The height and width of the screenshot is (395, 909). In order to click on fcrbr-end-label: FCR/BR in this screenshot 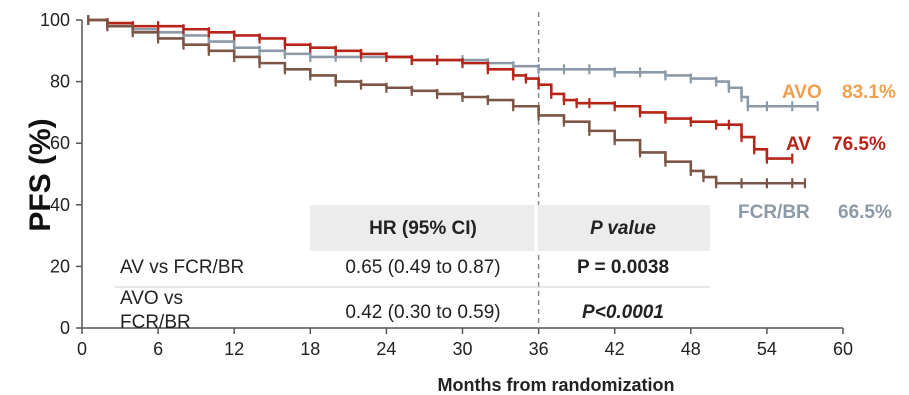, I will do `click(774, 212)`.